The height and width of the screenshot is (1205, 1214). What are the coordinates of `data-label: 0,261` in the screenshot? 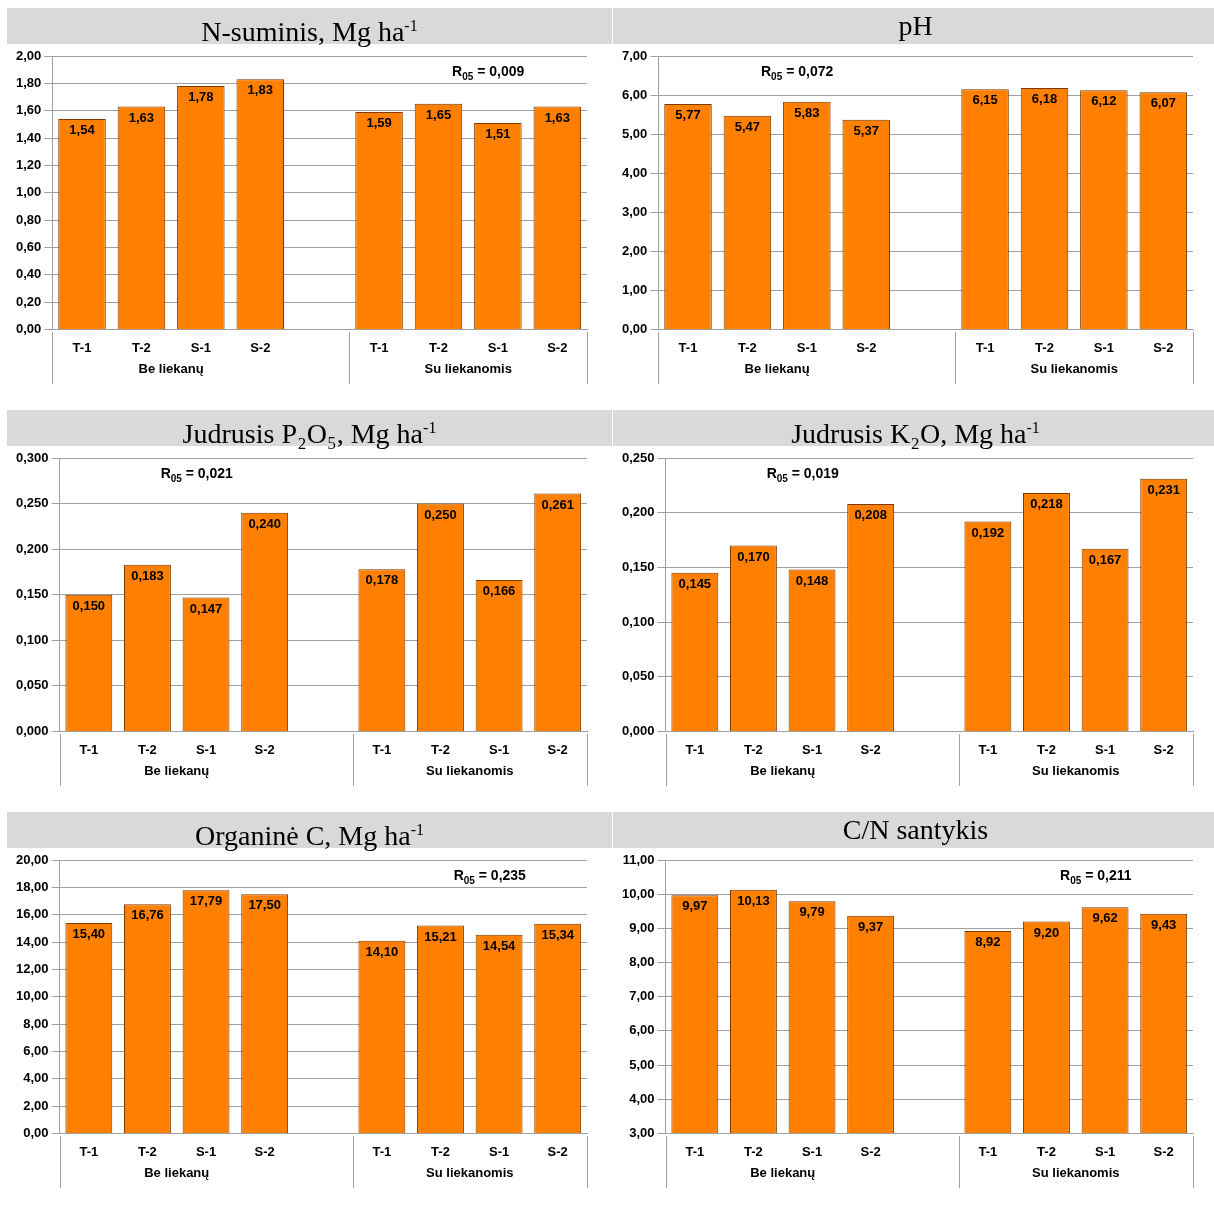 It's located at (557, 504).